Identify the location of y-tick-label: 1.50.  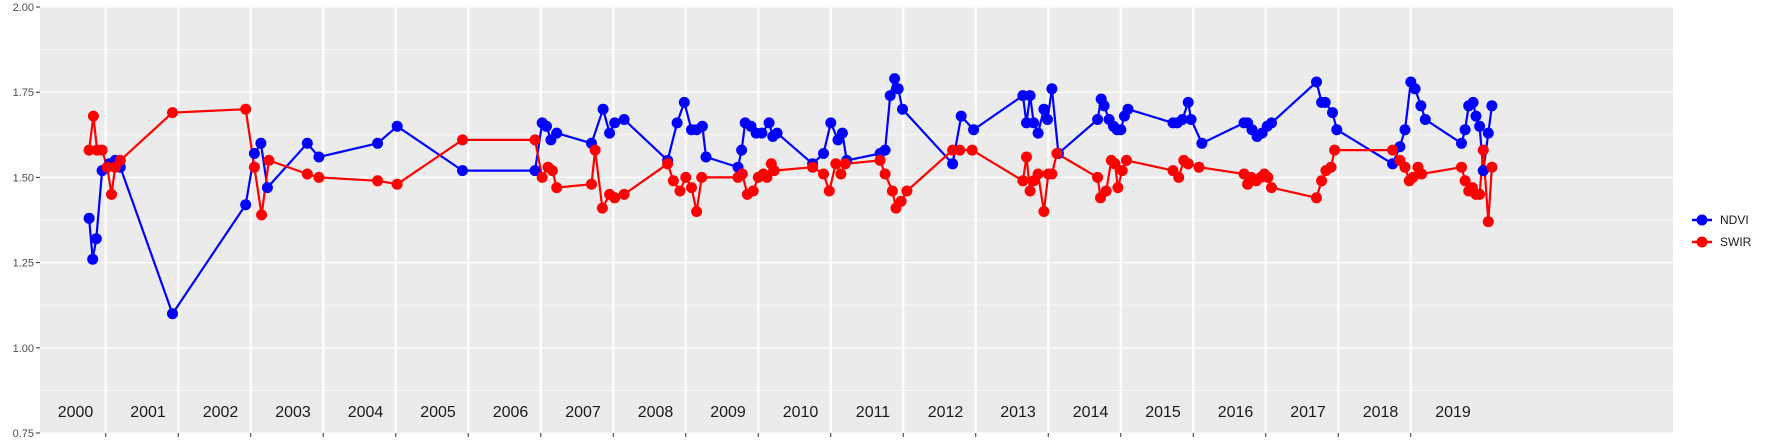
(23, 178).